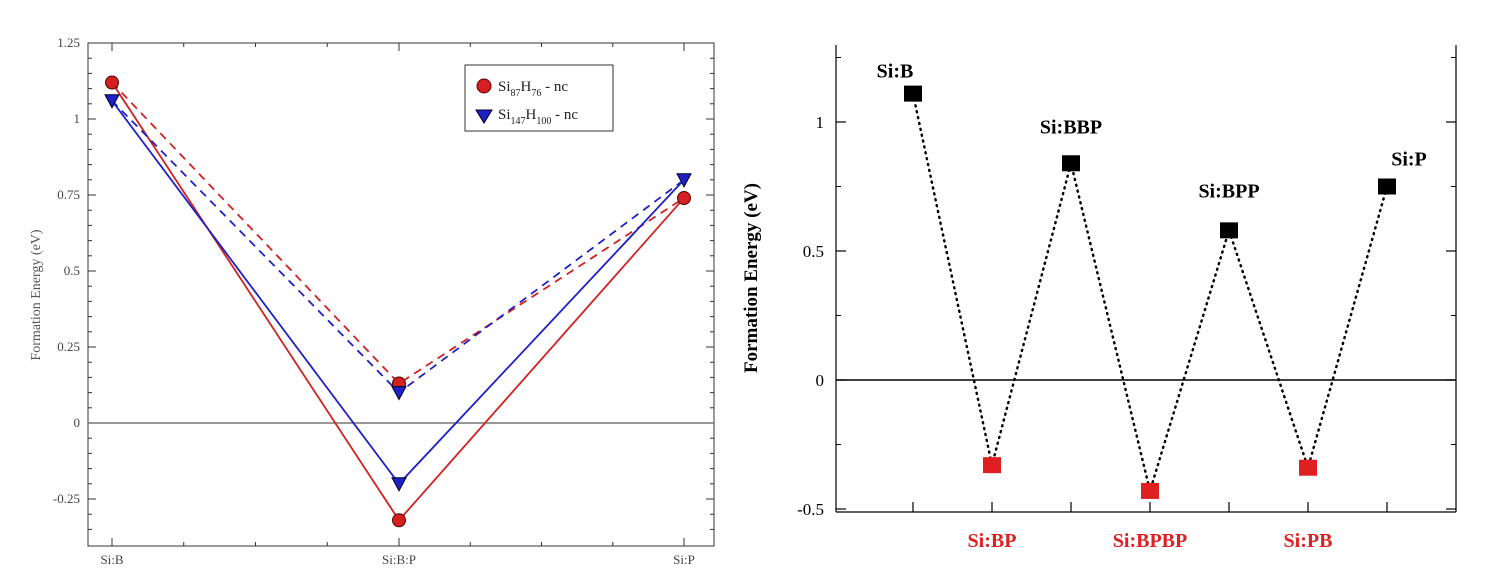 The width and height of the screenshot is (1501, 577). What do you see at coordinates (66, 498) in the screenshot?
I see `left-y-tick-label: -0.25` at bounding box center [66, 498].